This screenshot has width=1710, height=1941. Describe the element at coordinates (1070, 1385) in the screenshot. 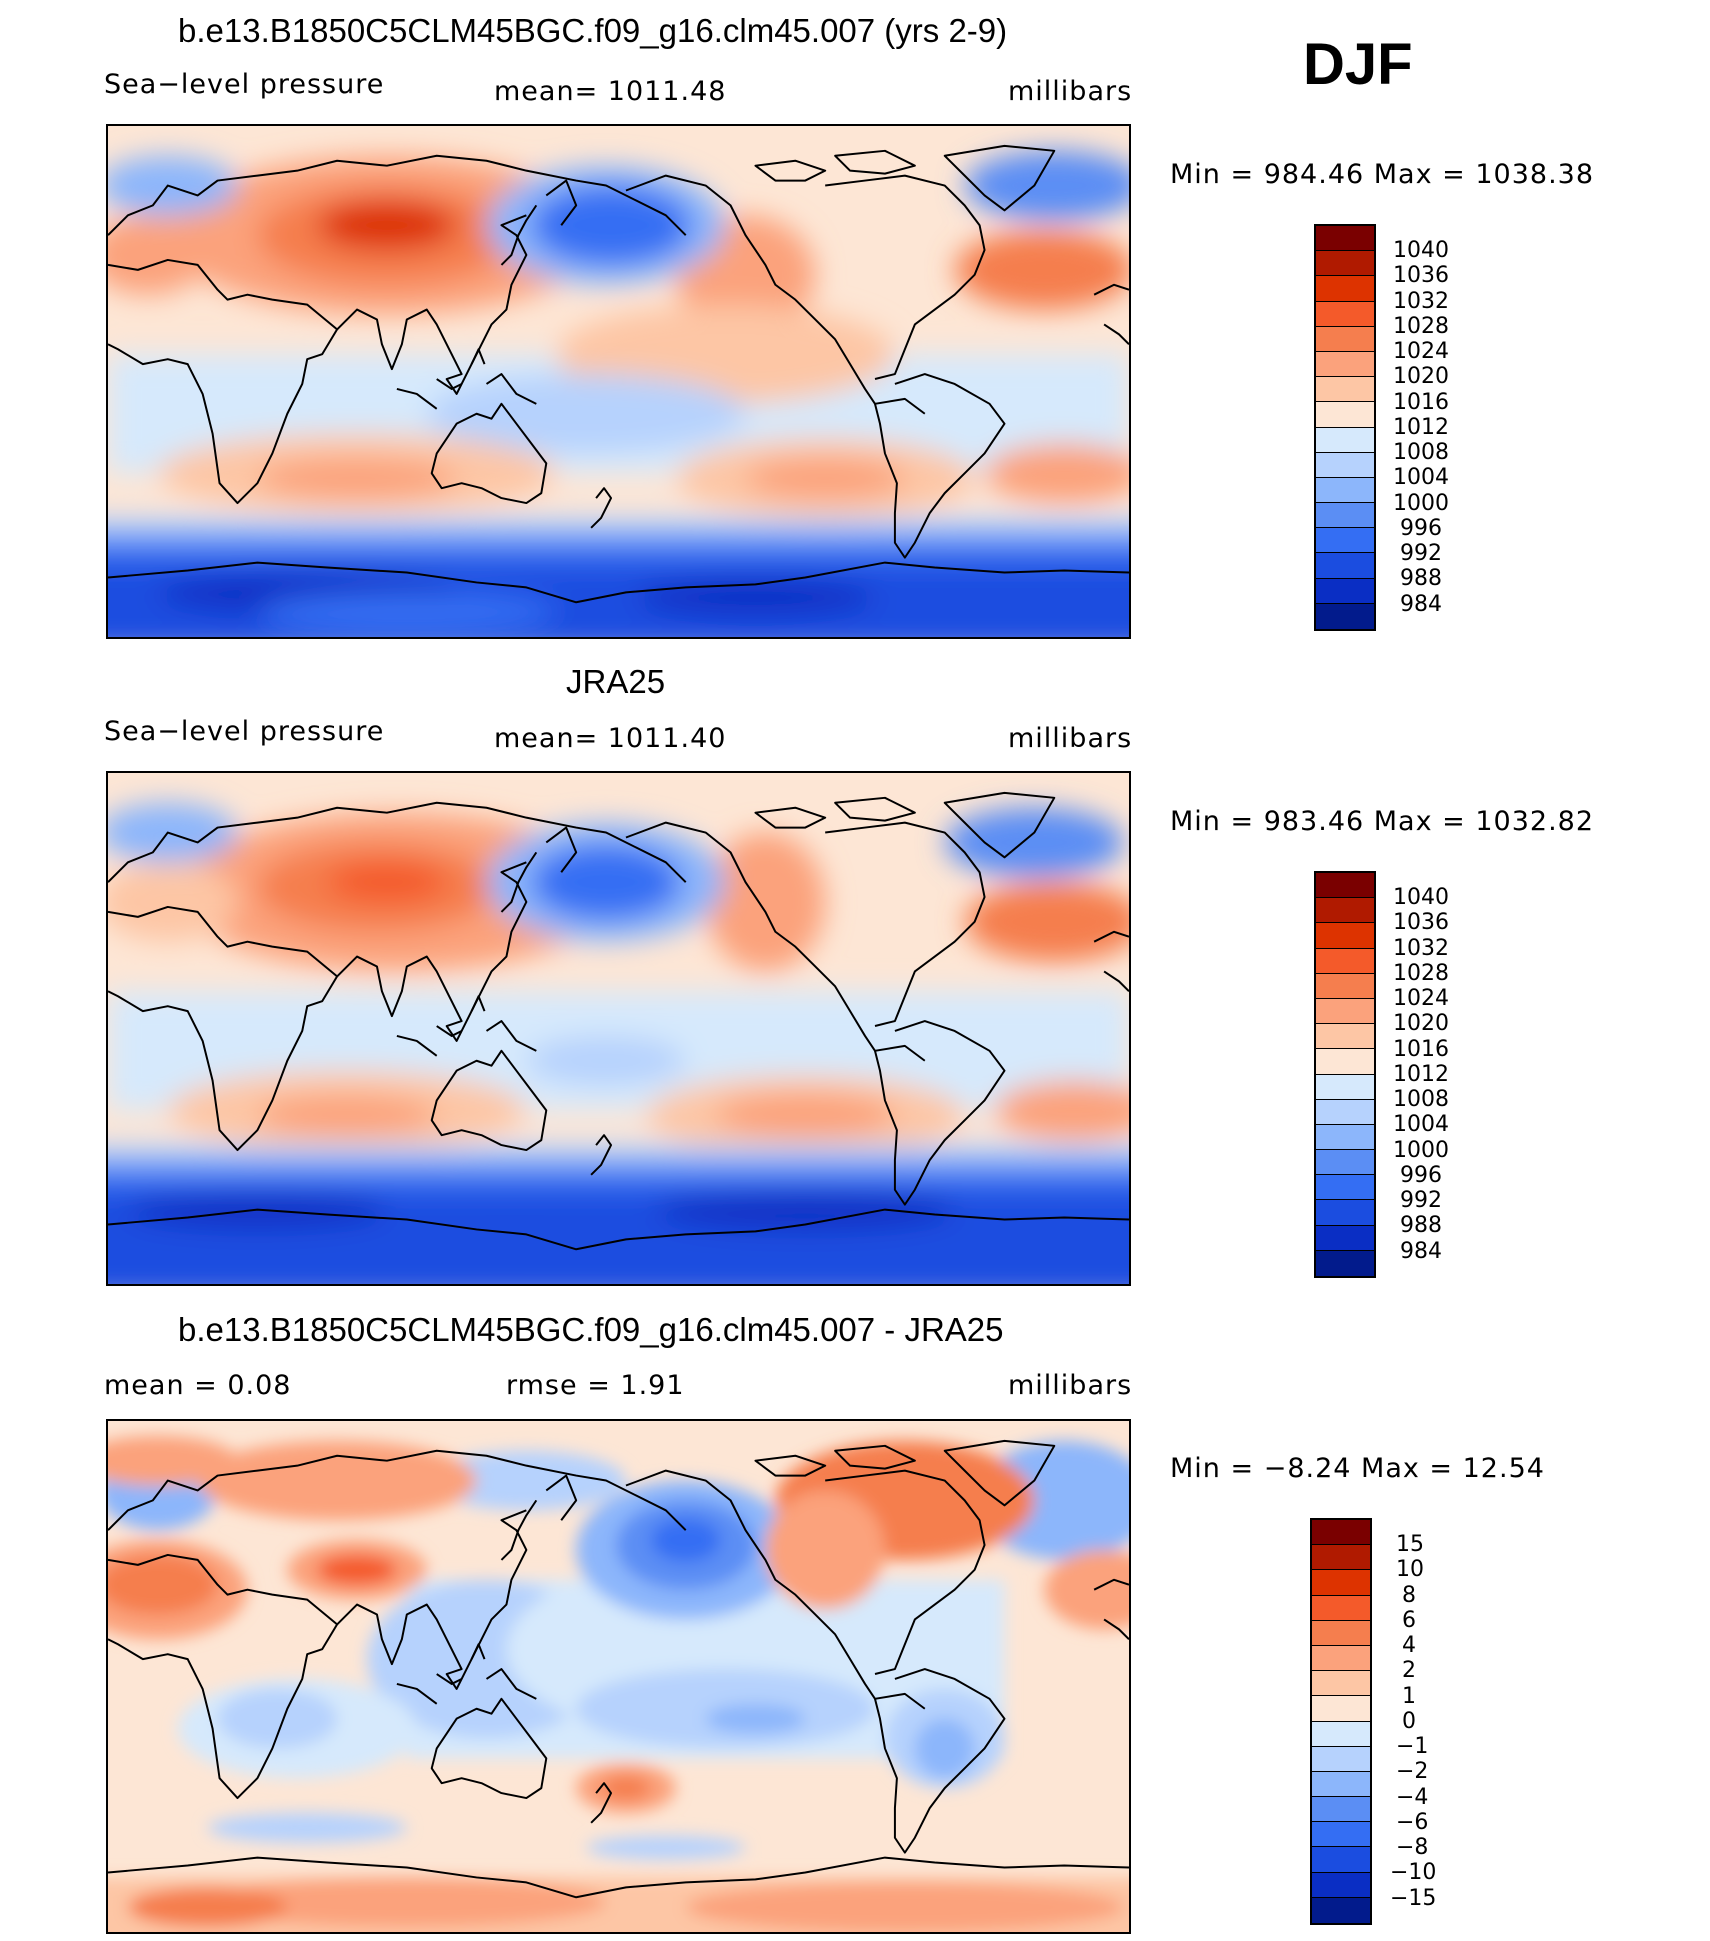

I see `panel3-units: millibars` at that location.